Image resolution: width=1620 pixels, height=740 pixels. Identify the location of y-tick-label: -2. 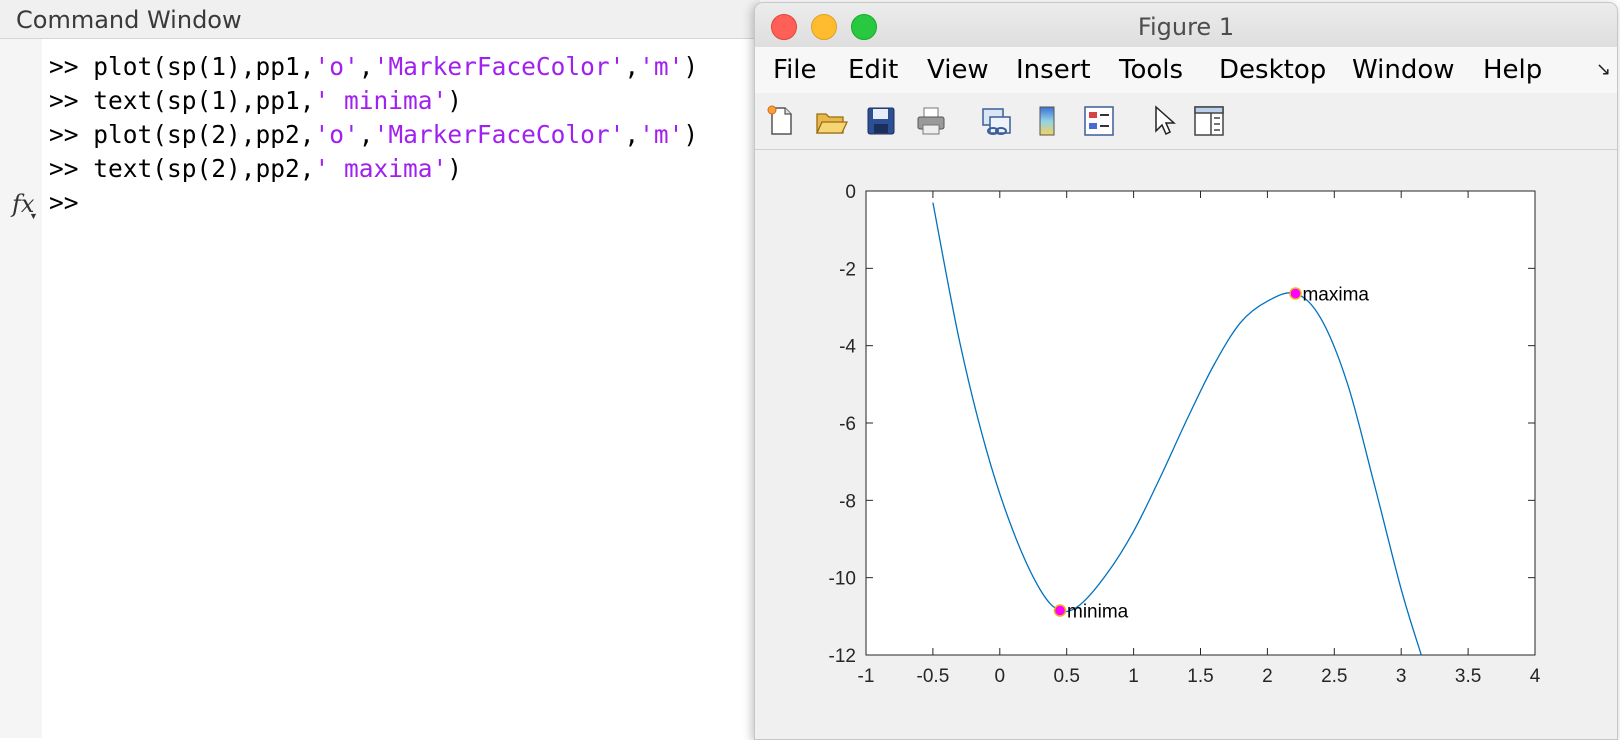
(847, 269).